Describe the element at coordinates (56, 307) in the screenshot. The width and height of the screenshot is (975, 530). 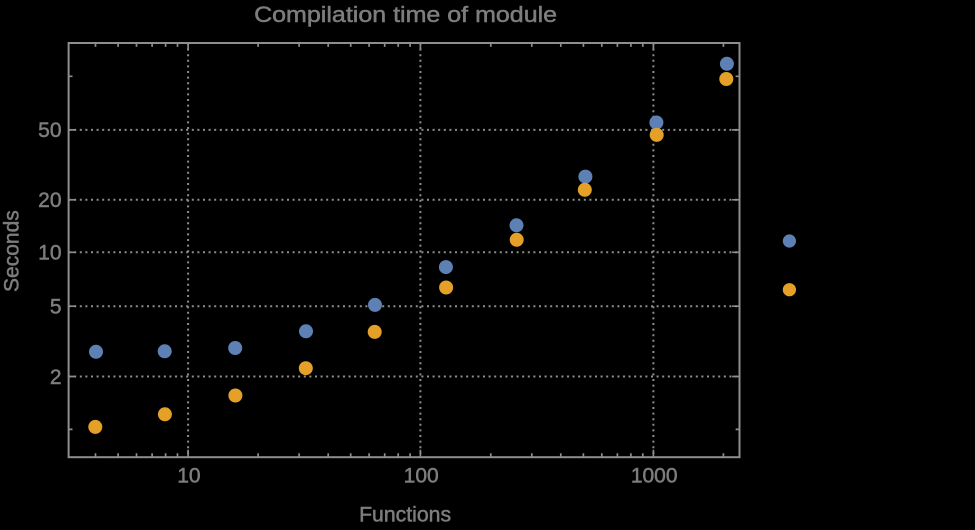
I see `svg-text: 5` at that location.